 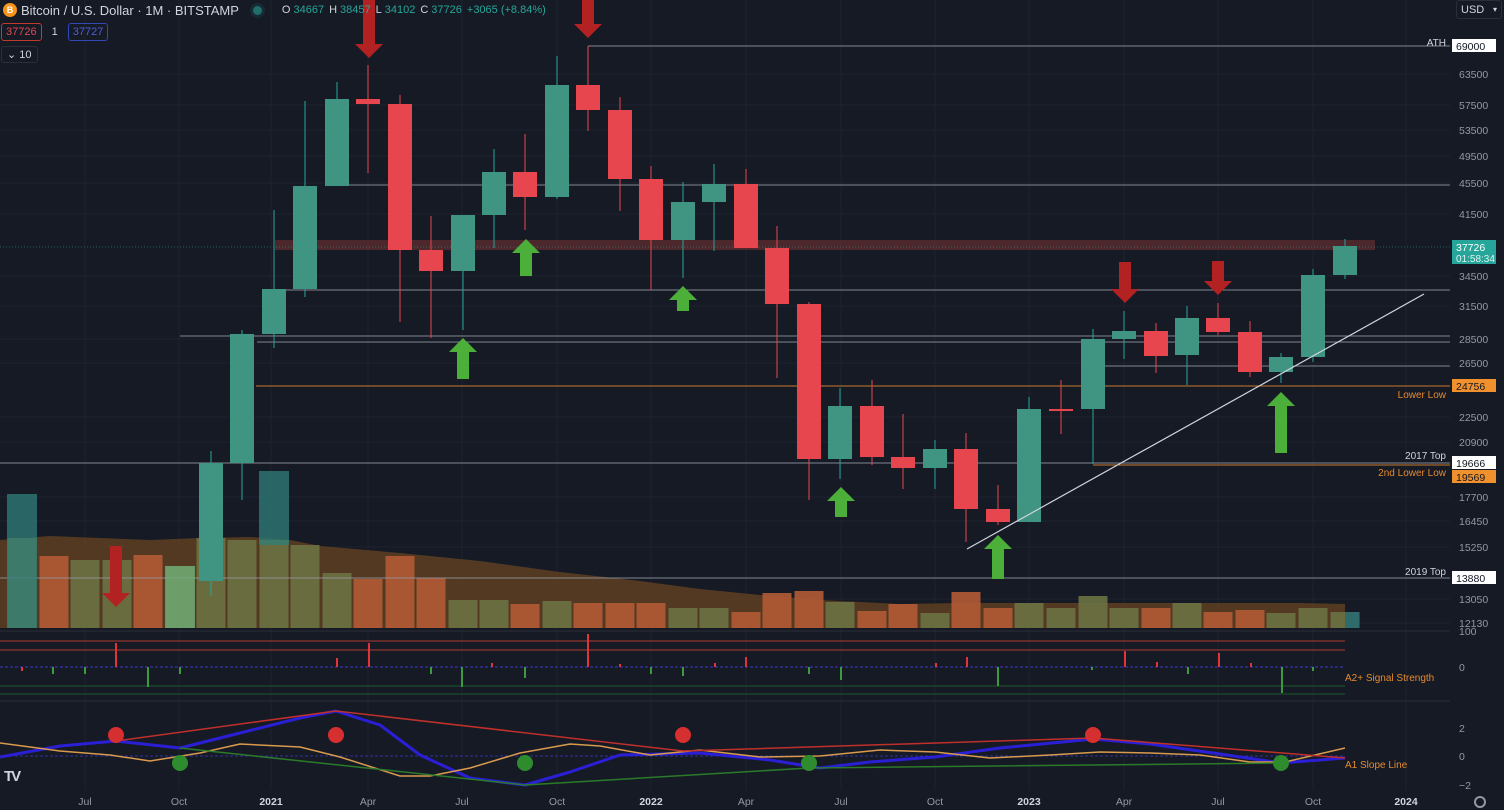 I want to click on bitcoin-icon: B, so click(x=10, y=10).